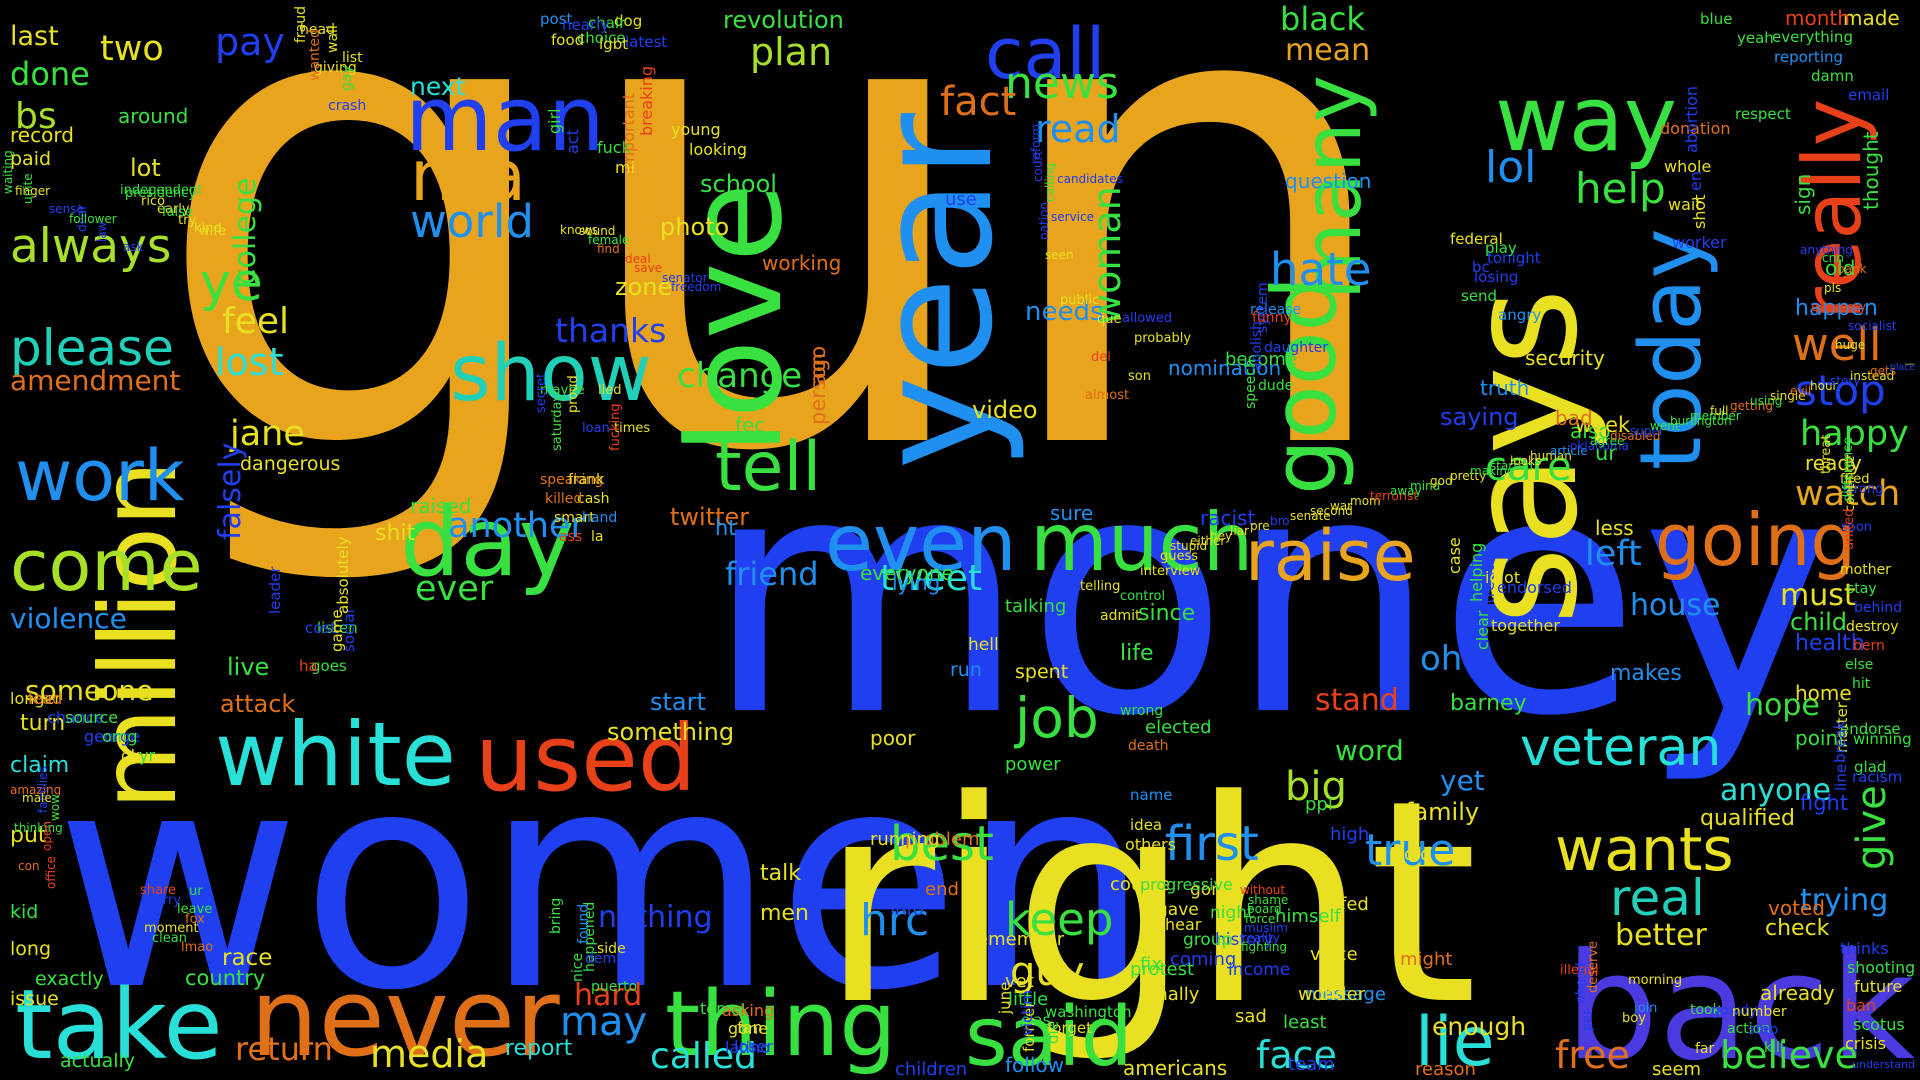 This screenshot has width=1920, height=1080. Describe the element at coordinates (1872, 827) in the screenshot. I see `word-give: give` at that location.